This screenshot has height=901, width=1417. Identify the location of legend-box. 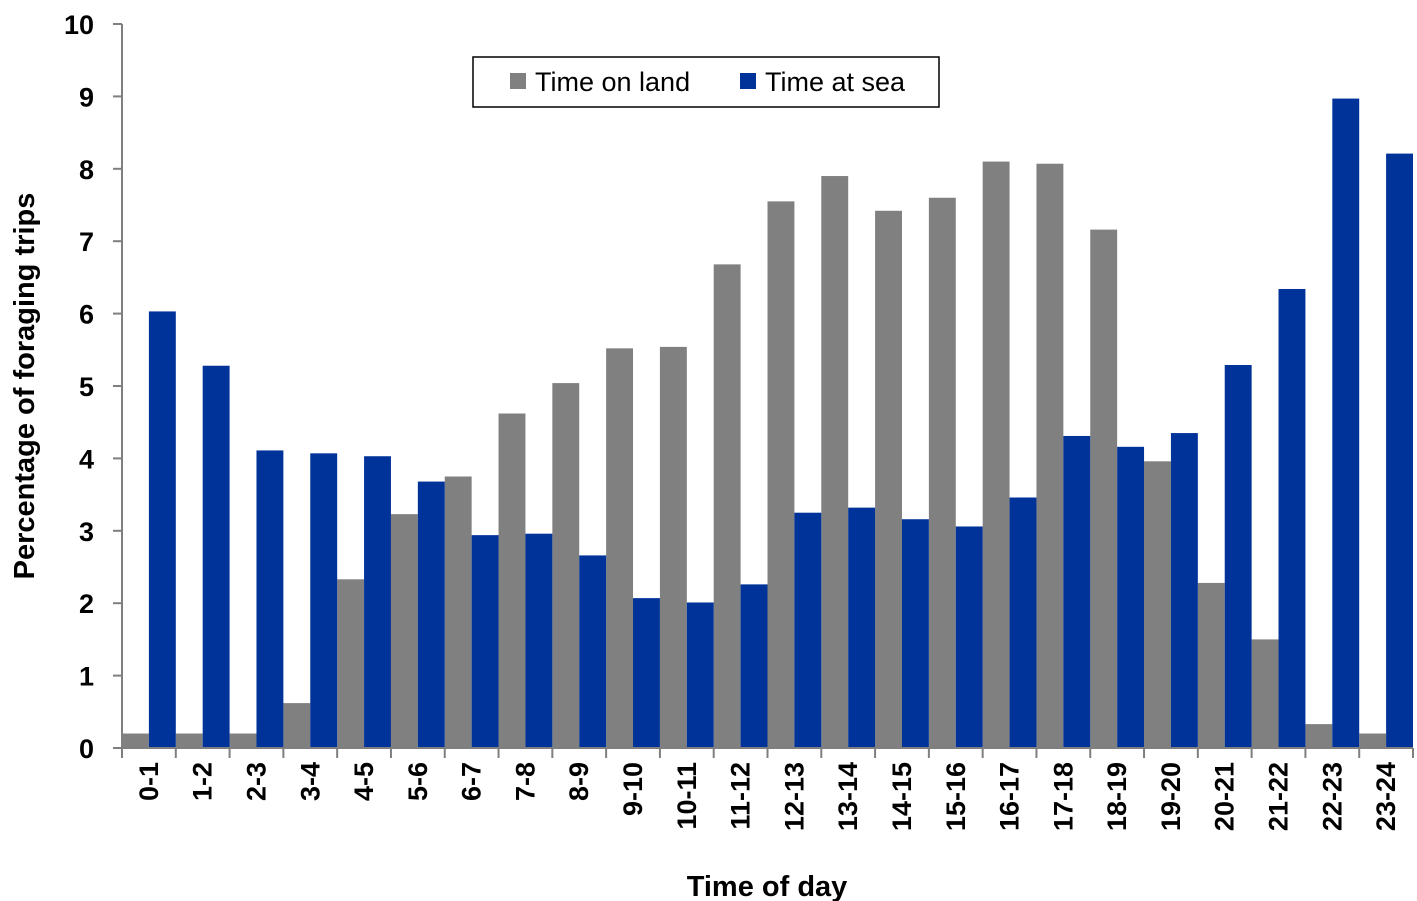
(706, 82).